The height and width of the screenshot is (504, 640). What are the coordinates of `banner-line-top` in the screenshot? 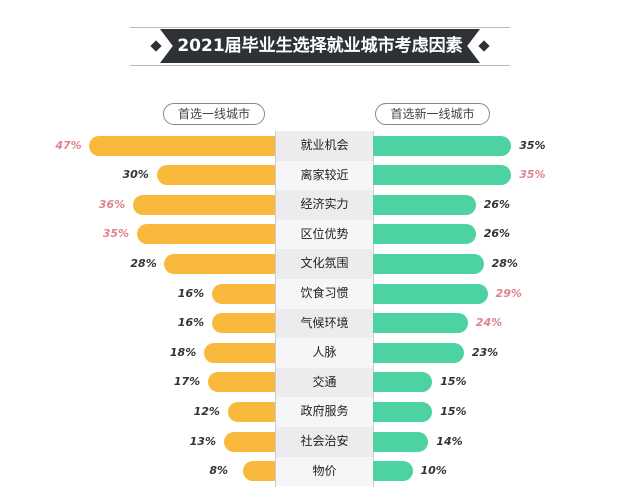 It's located at (320, 27).